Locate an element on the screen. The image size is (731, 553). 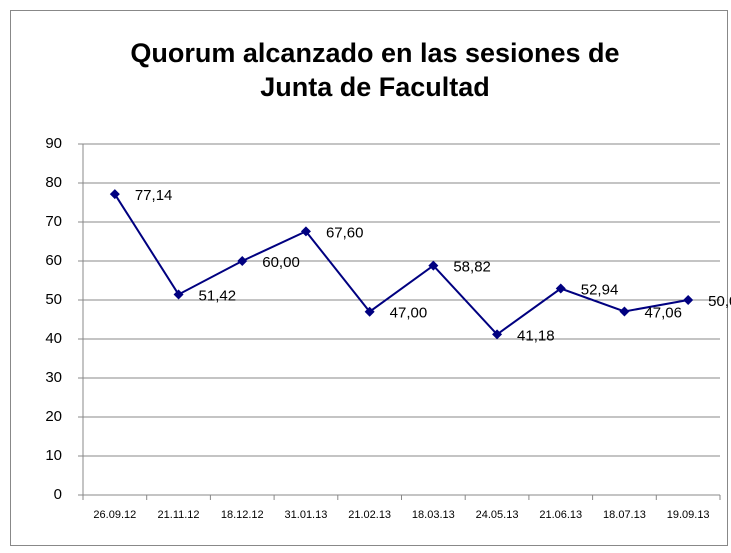
y-tick-label: 60 is located at coordinates (53, 260).